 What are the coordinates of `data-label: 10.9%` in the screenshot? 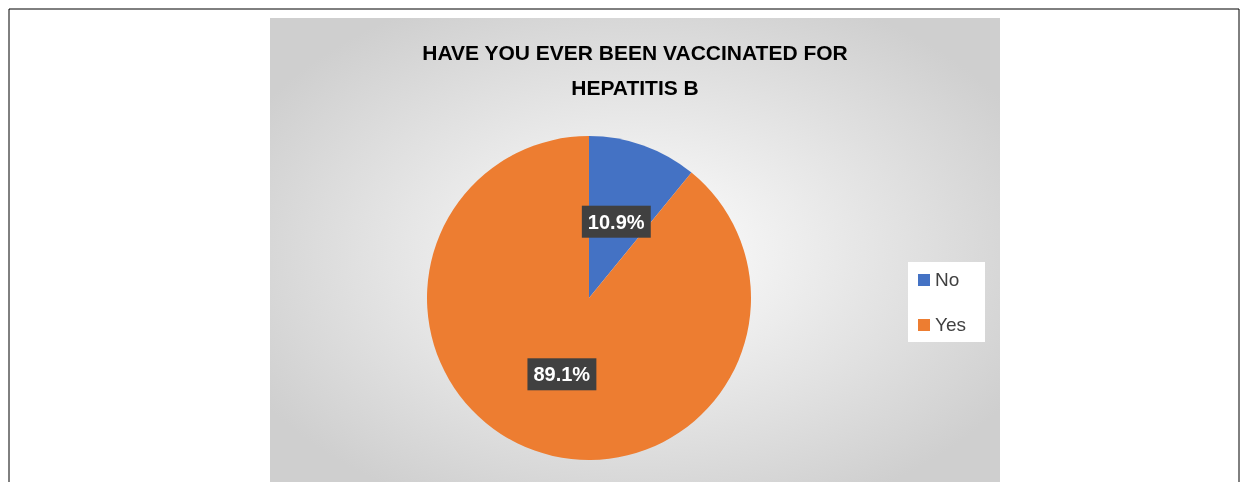 It's located at (616, 221).